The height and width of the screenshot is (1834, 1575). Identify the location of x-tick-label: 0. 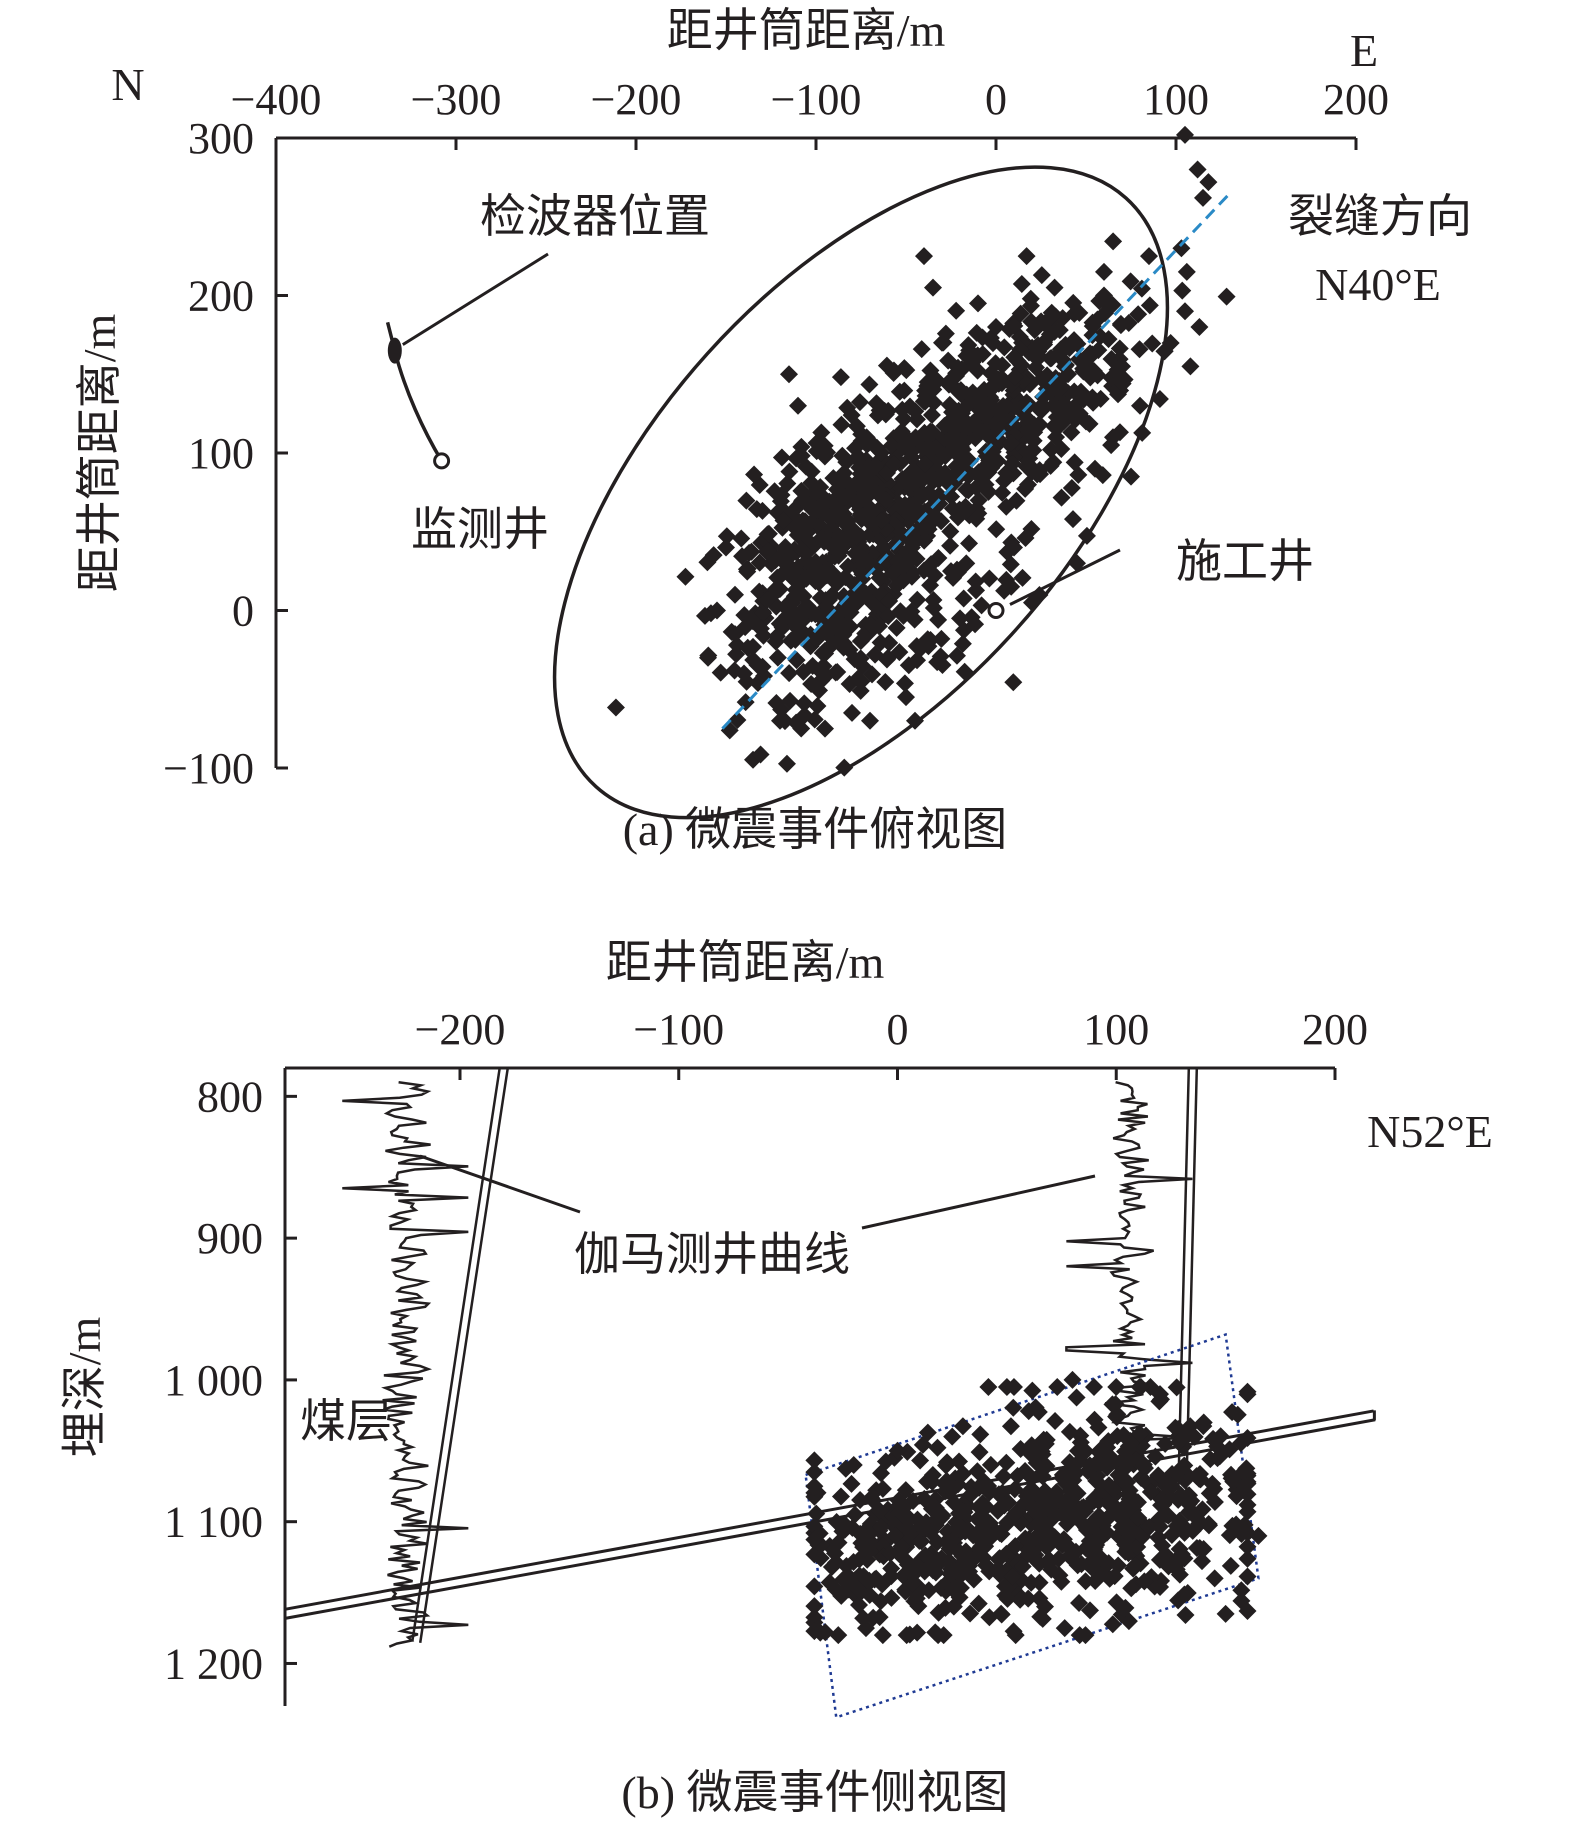
(898, 1029).